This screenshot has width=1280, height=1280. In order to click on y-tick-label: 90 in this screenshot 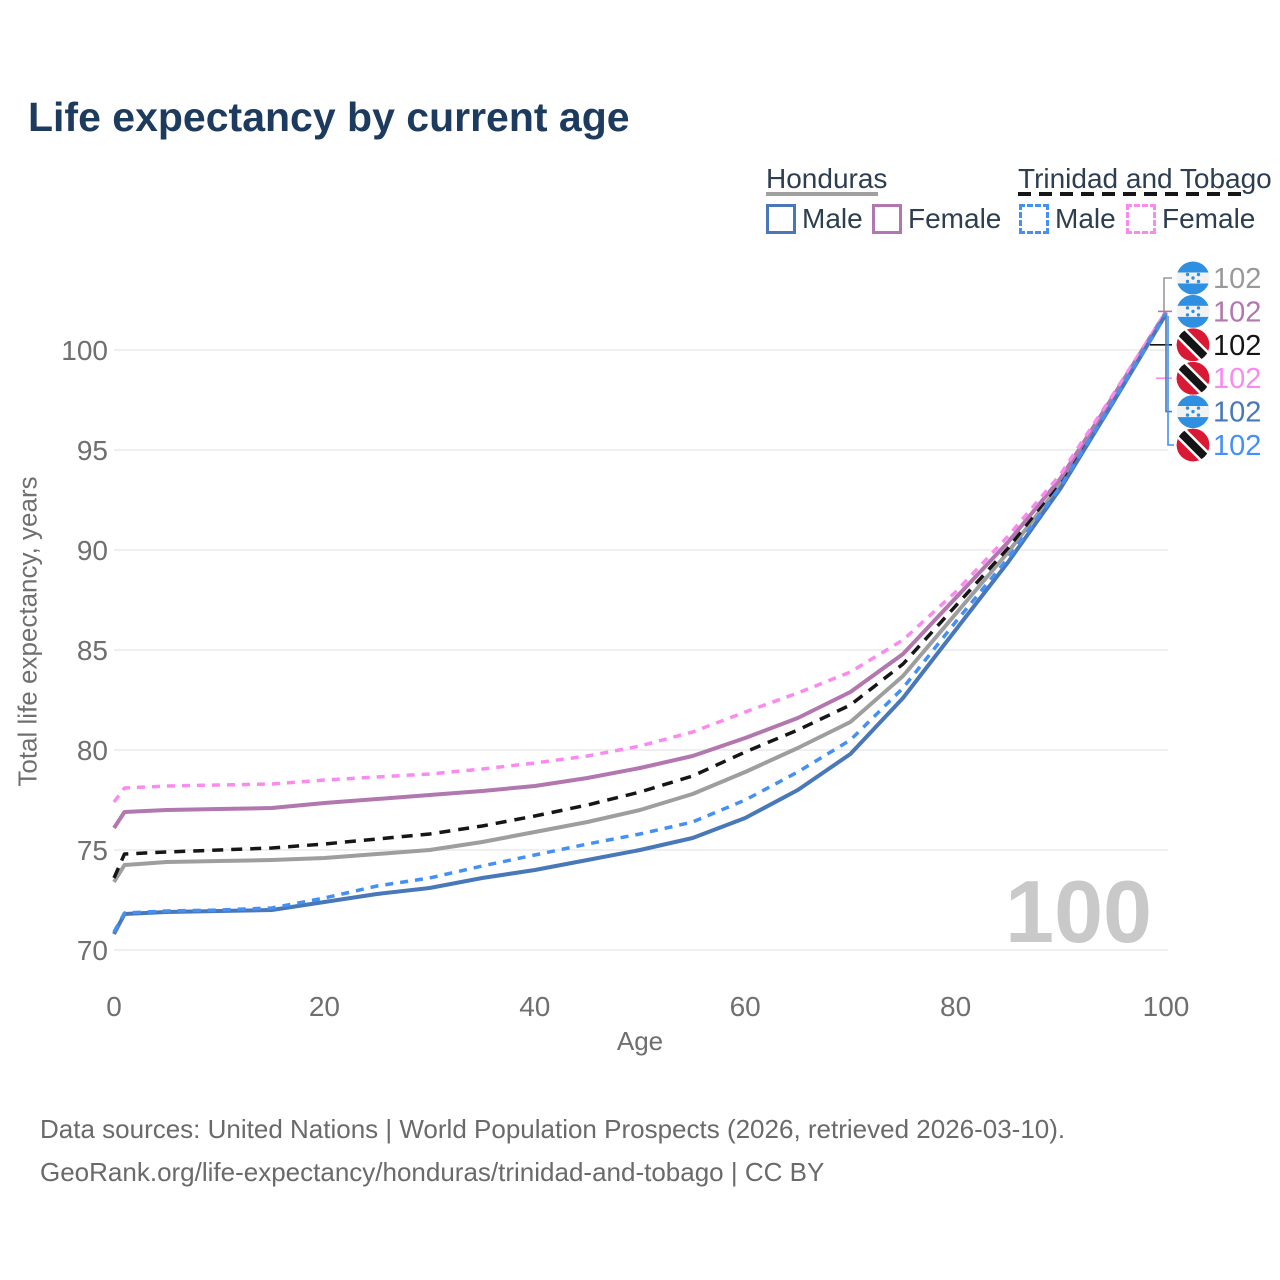, I will do `click(92, 550)`.